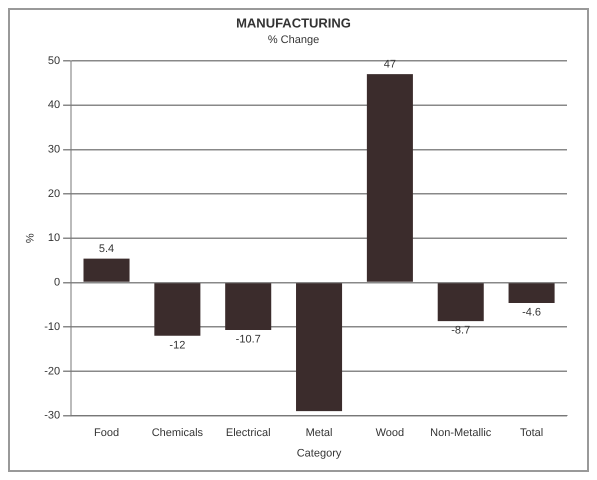  I want to click on data-label: 47, so click(390, 64).